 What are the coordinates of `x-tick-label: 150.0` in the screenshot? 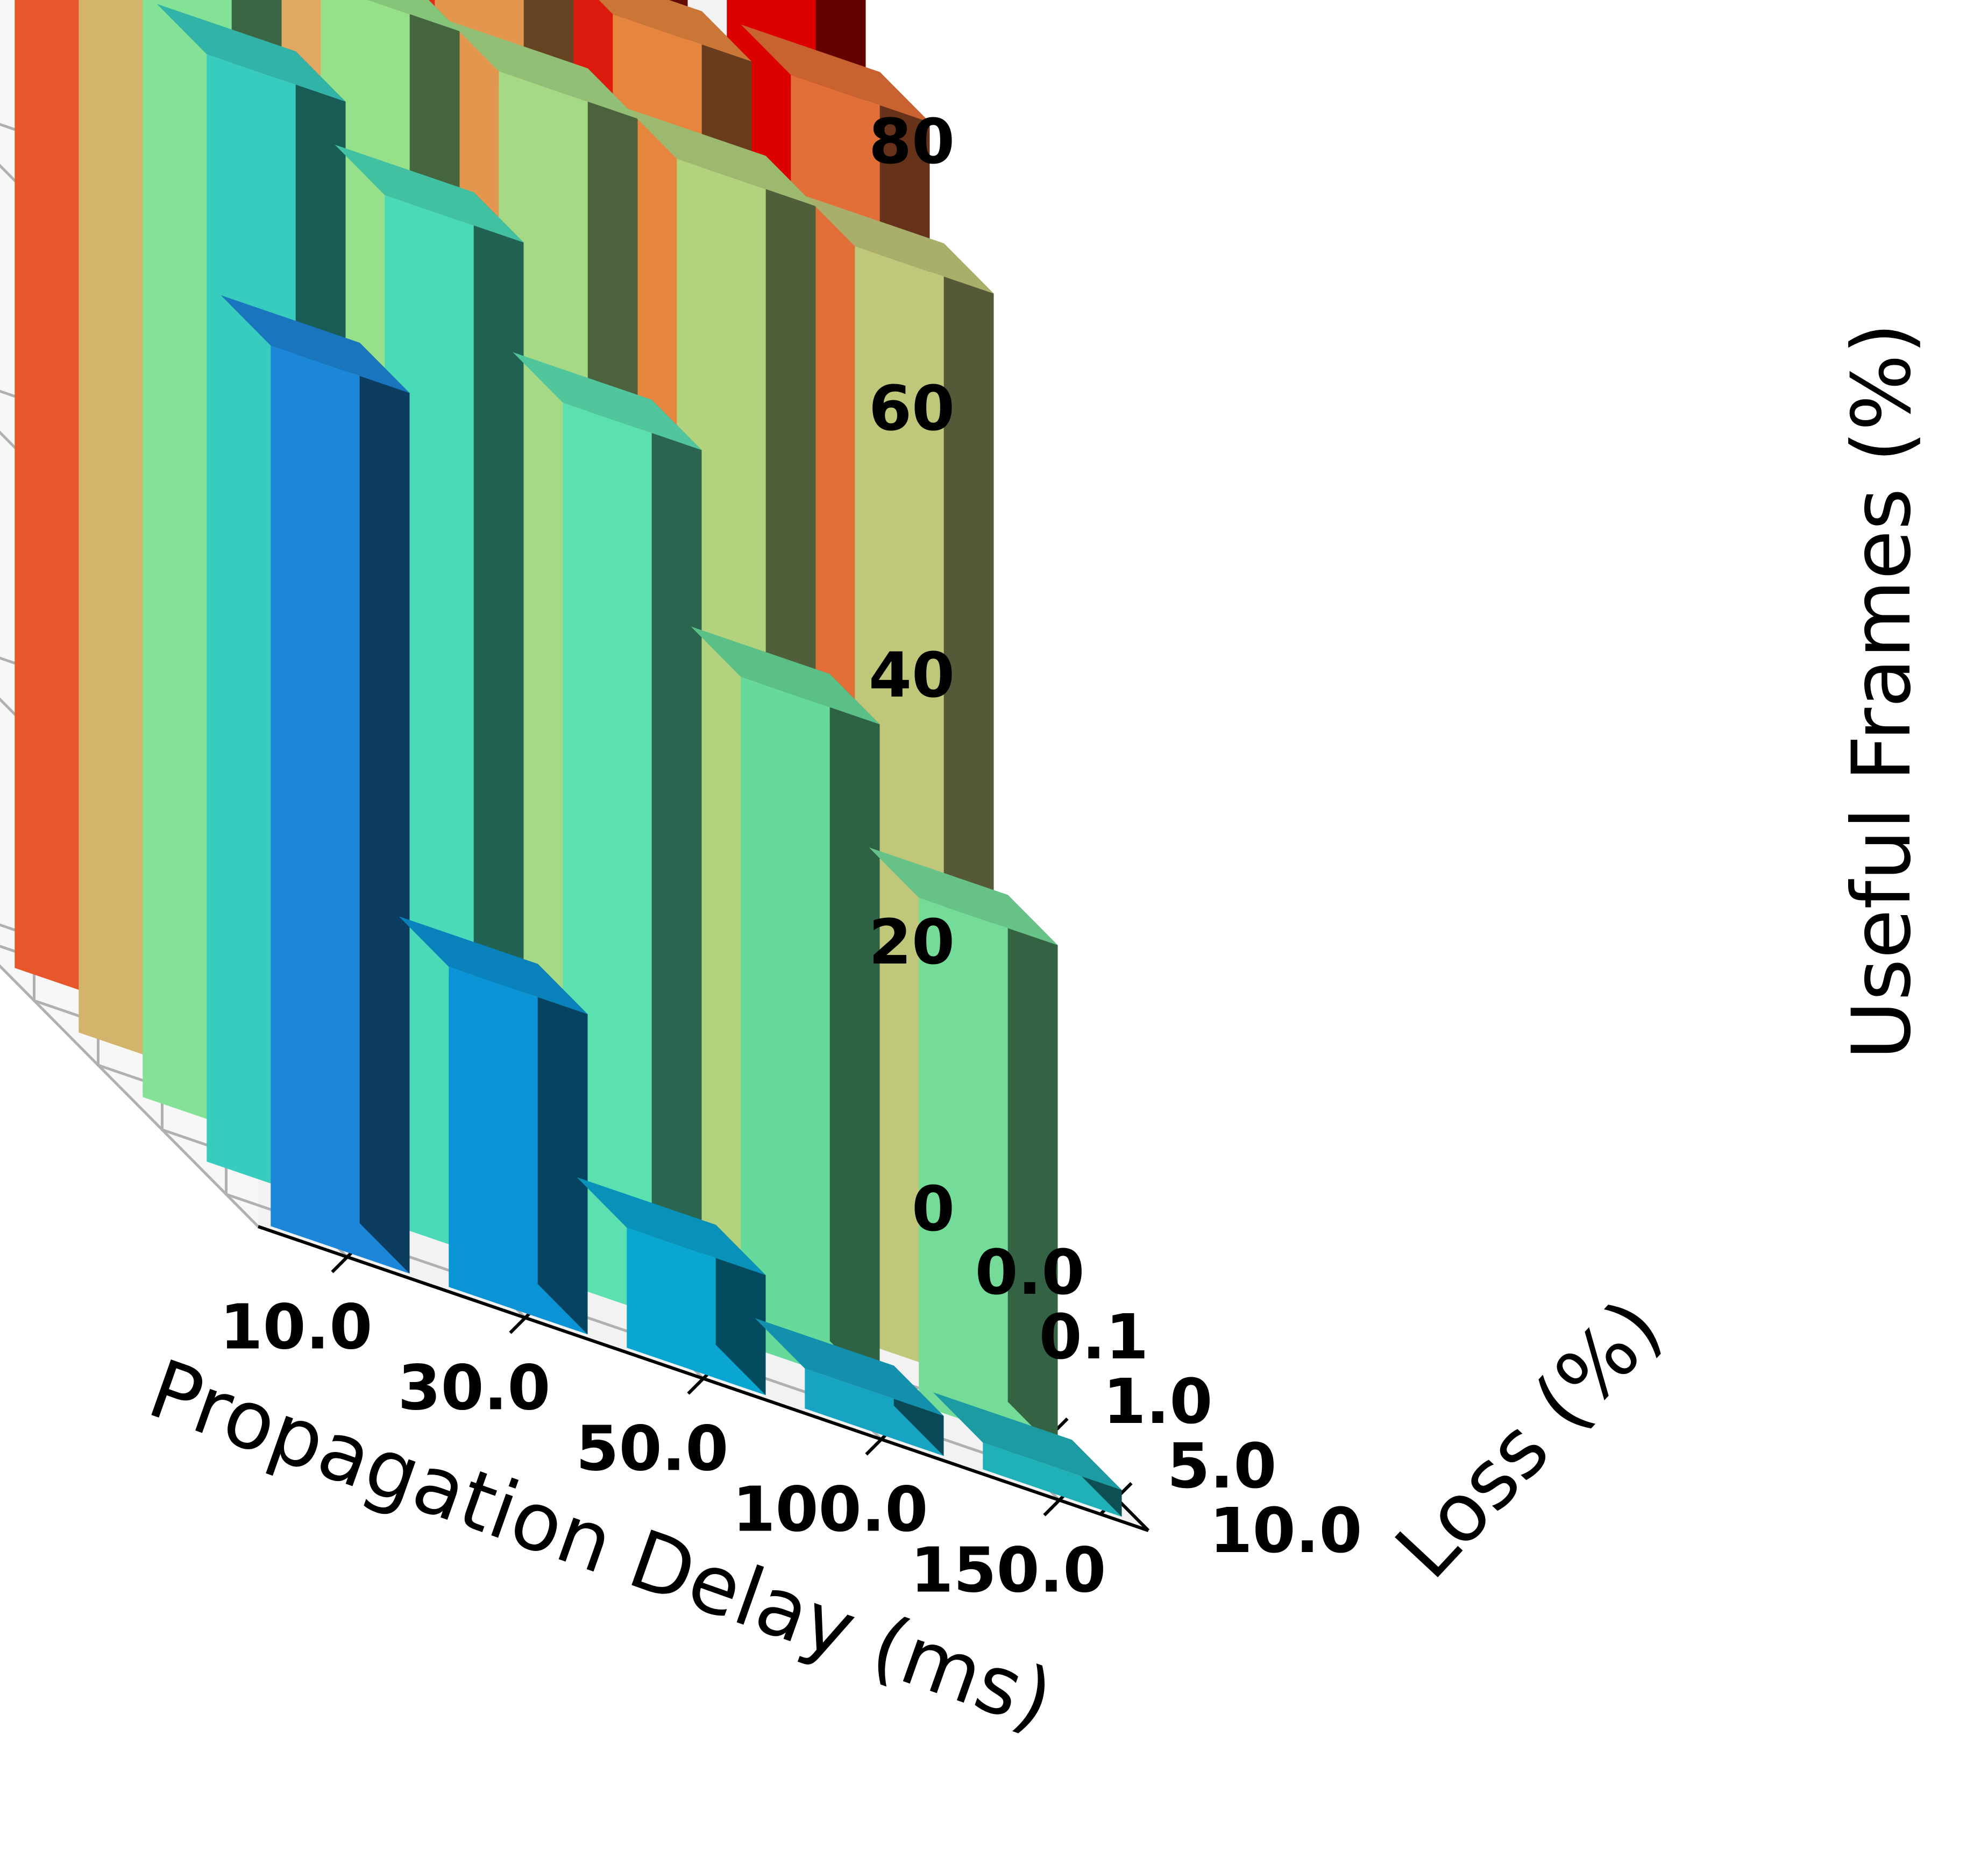 It's located at (1008, 1571).